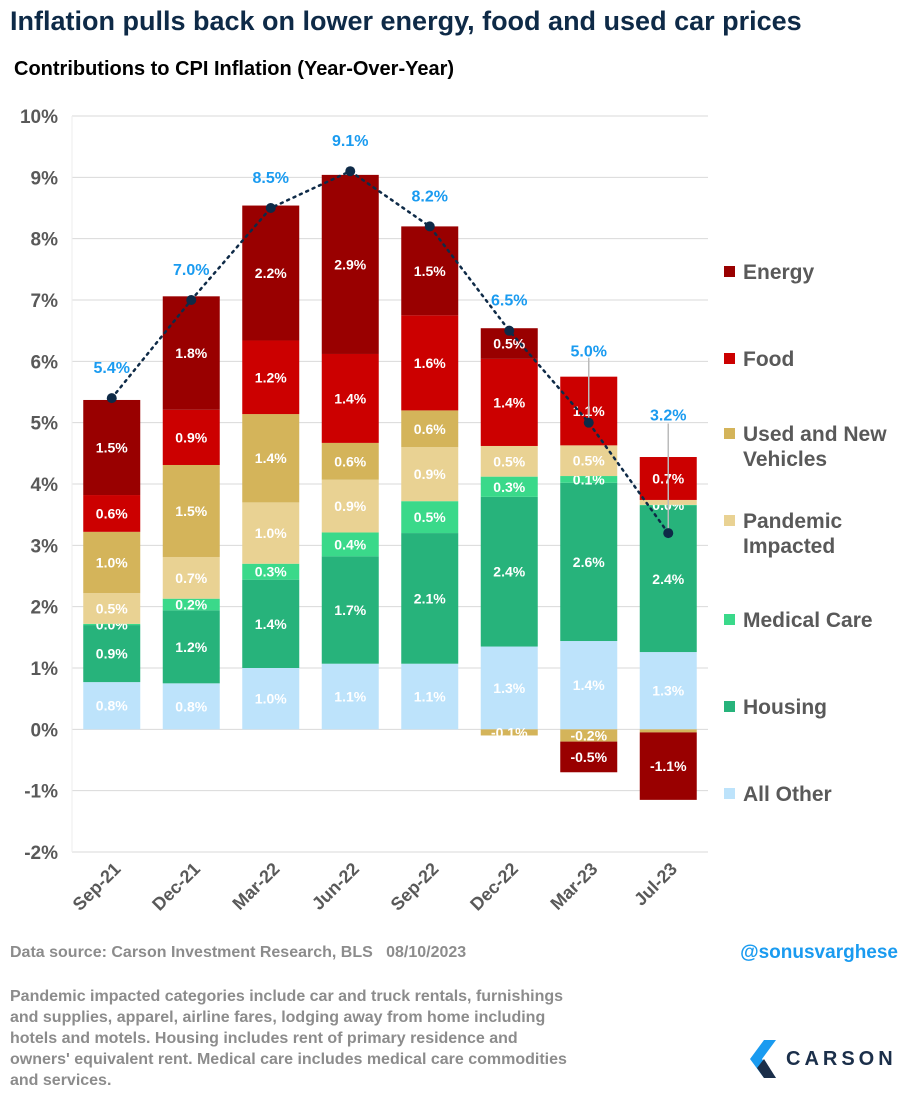  I want to click on y-tick-label: 1%, so click(45, 669).